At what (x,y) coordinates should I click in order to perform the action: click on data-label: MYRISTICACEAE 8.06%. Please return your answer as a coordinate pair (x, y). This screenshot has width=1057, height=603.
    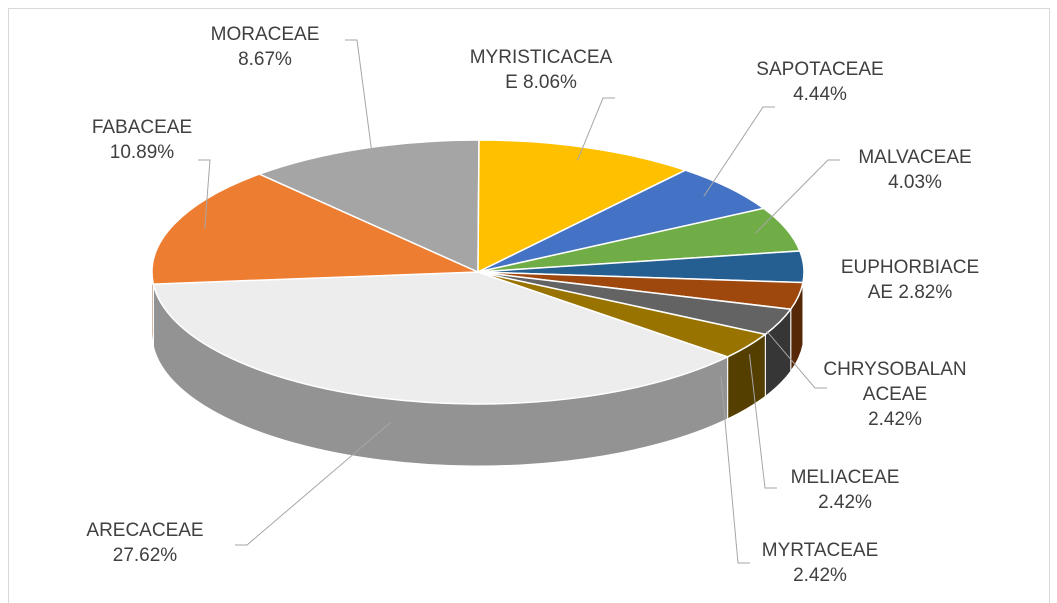
    Looking at the image, I should click on (541, 70).